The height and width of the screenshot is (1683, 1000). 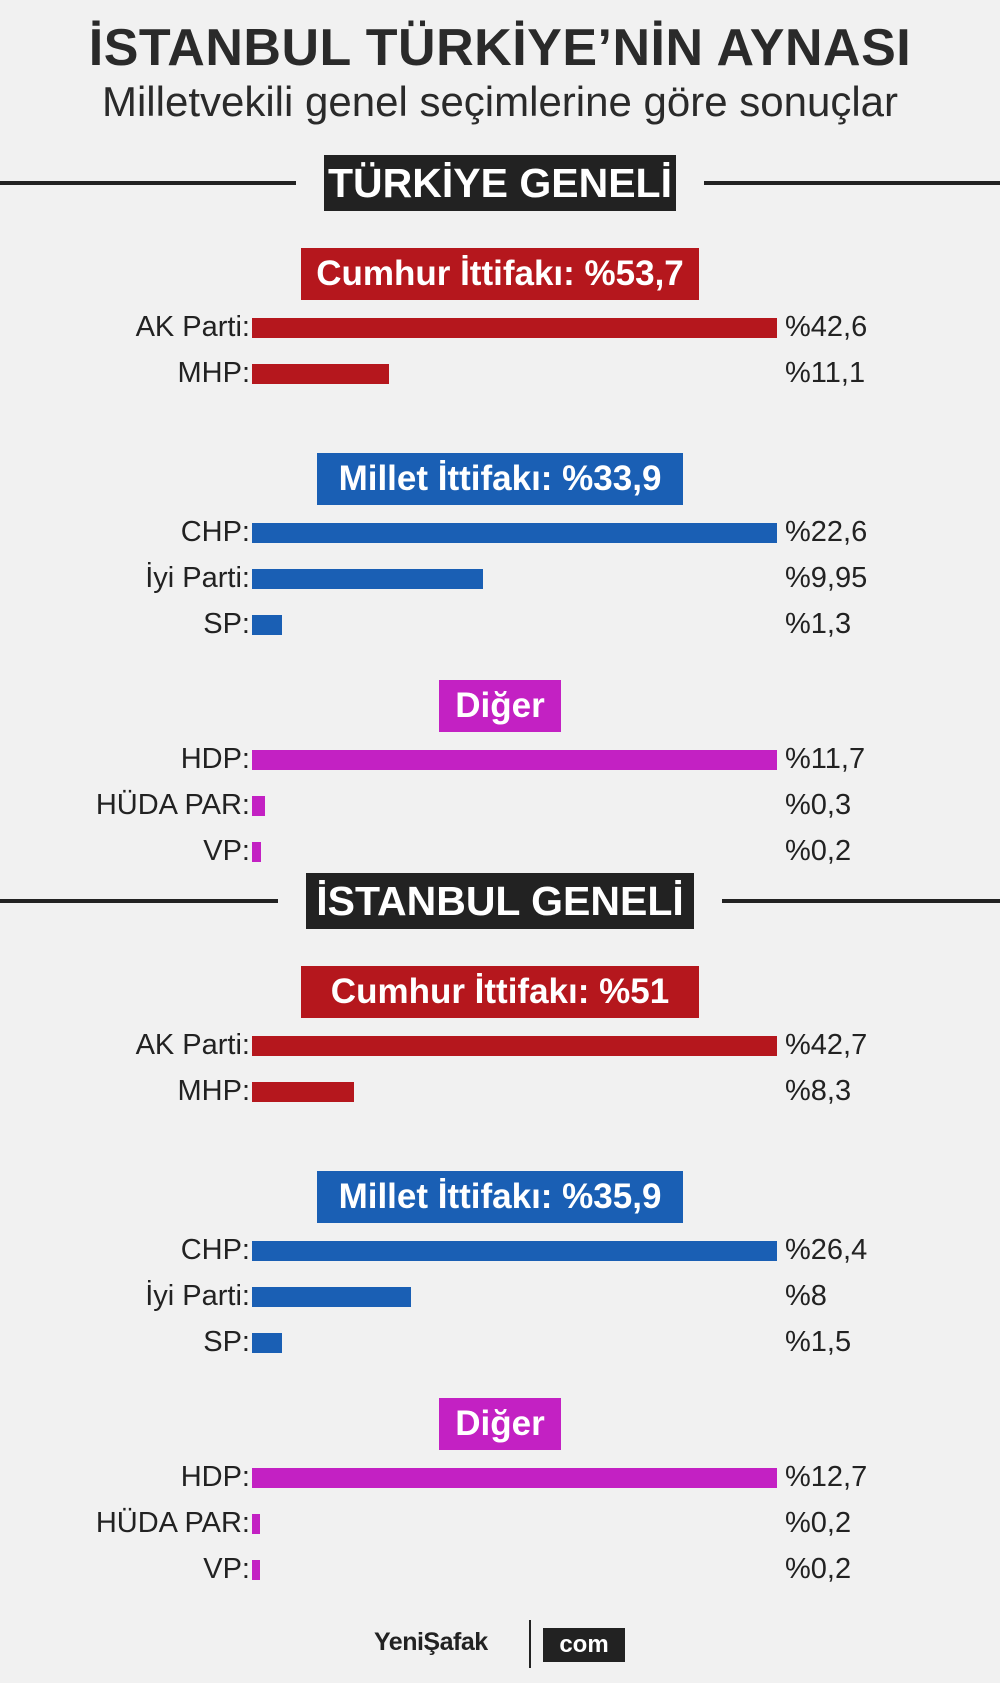 I want to click on section-title: İSTANBUL GENELİ, so click(x=500, y=901).